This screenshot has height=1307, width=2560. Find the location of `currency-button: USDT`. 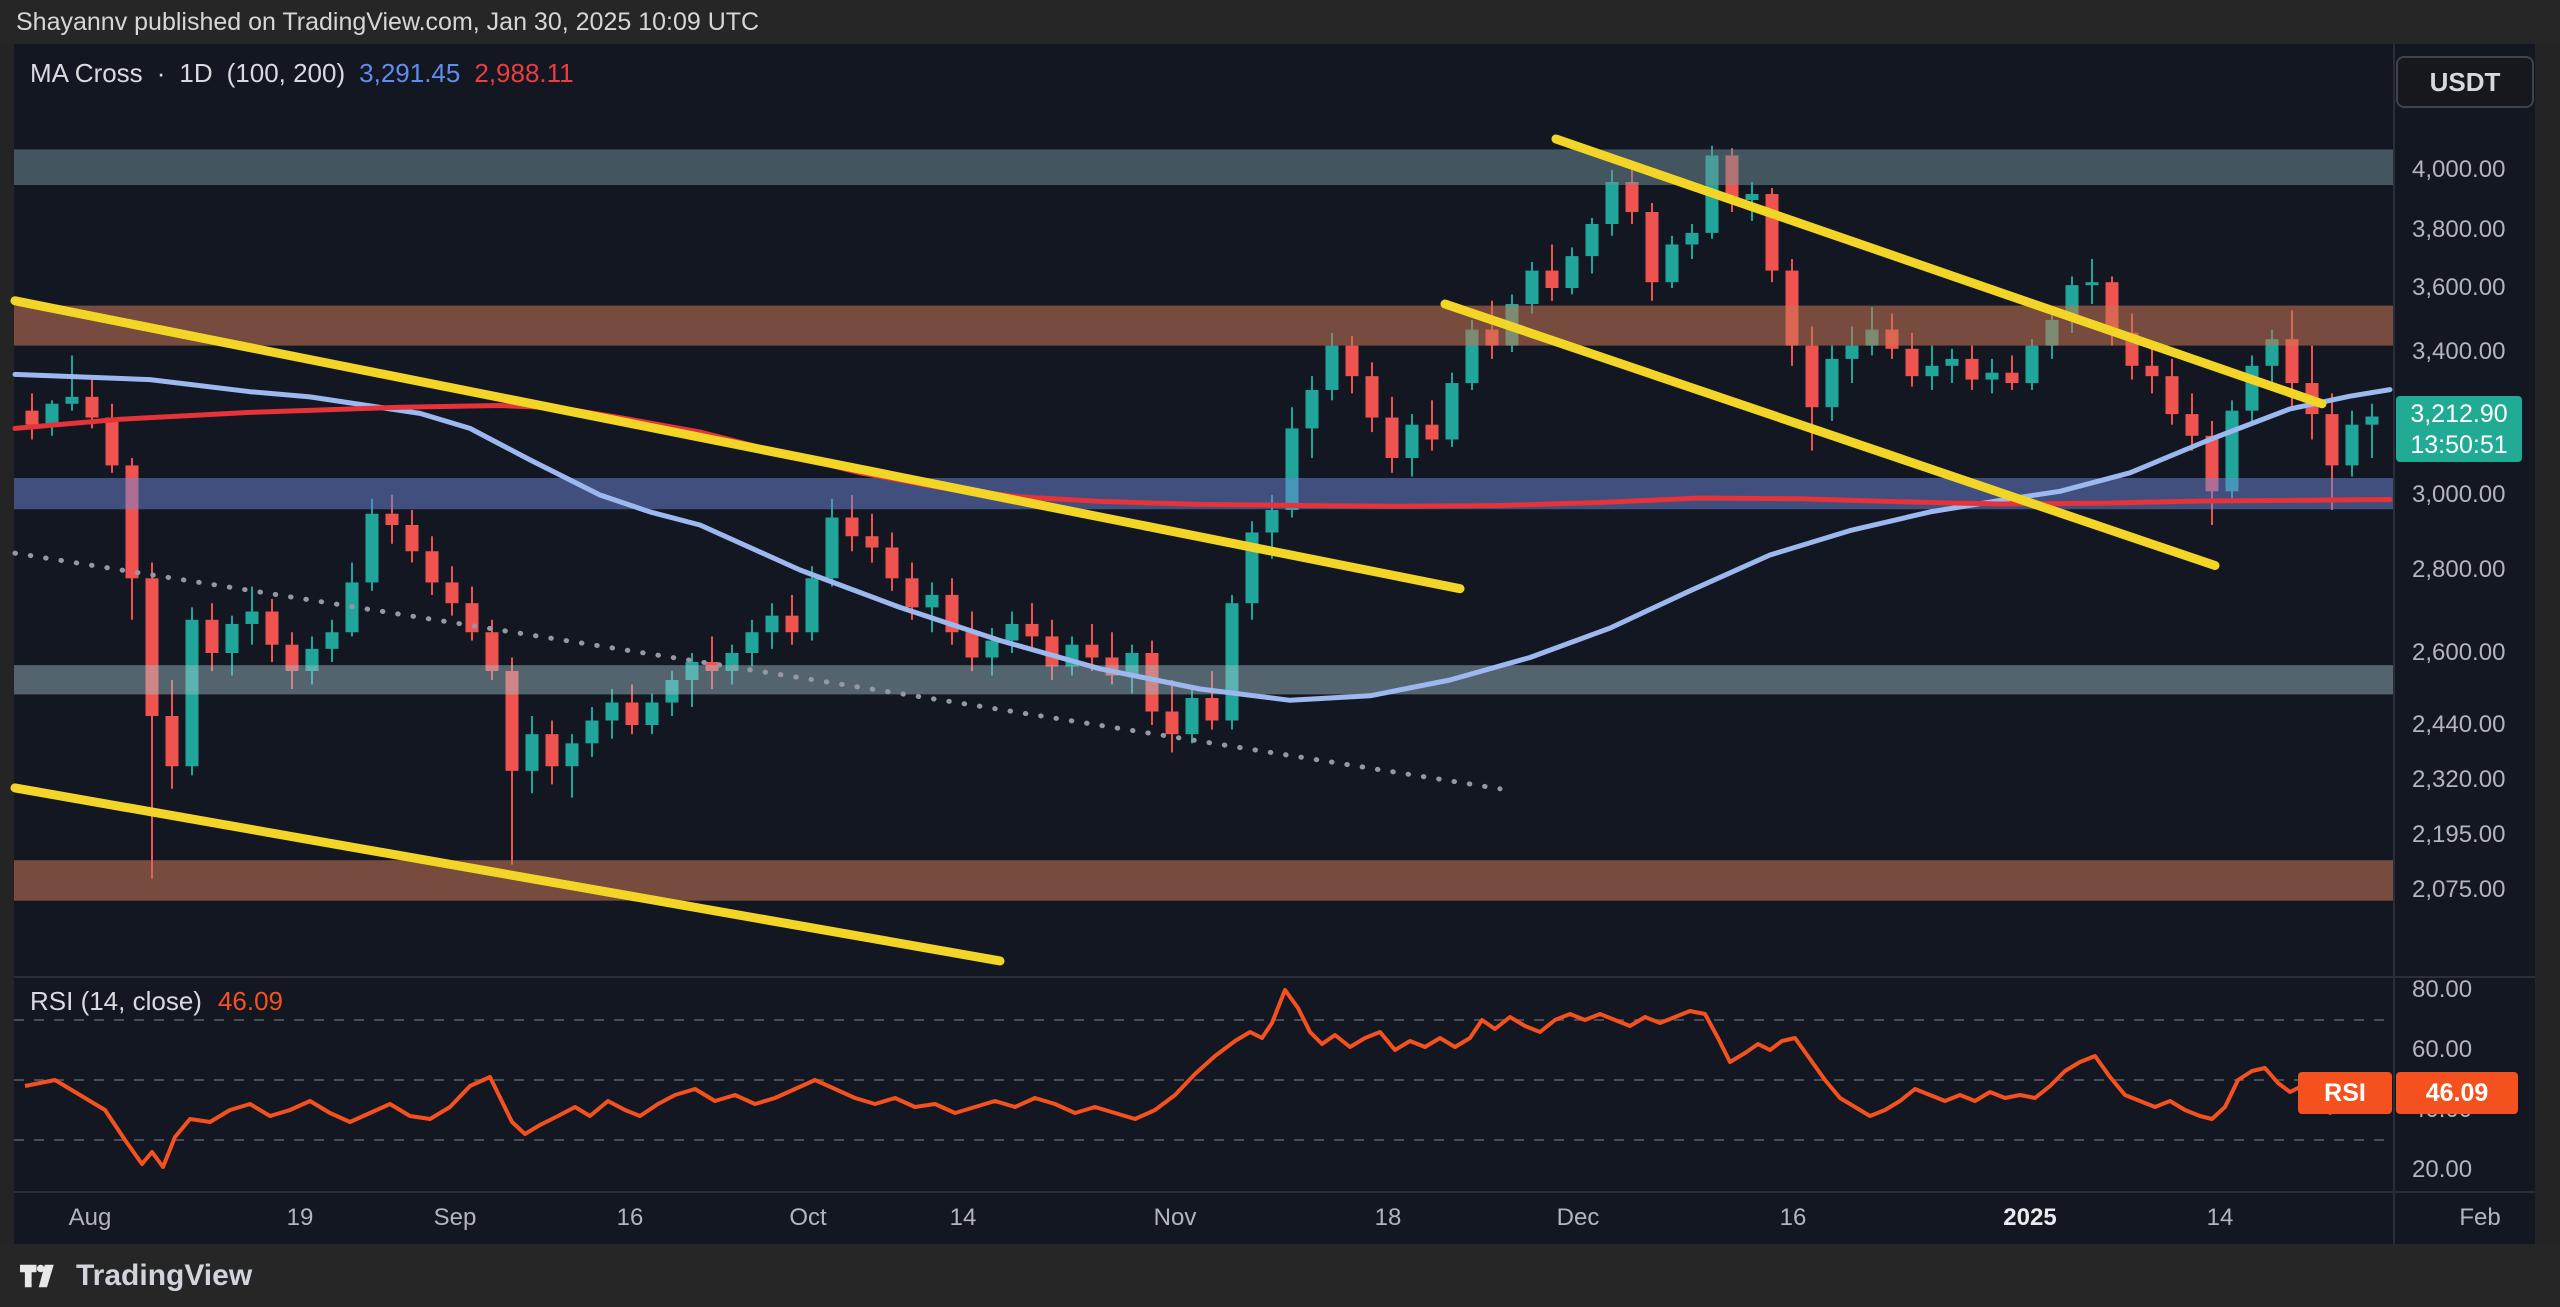

currency-button: USDT is located at coordinates (2465, 82).